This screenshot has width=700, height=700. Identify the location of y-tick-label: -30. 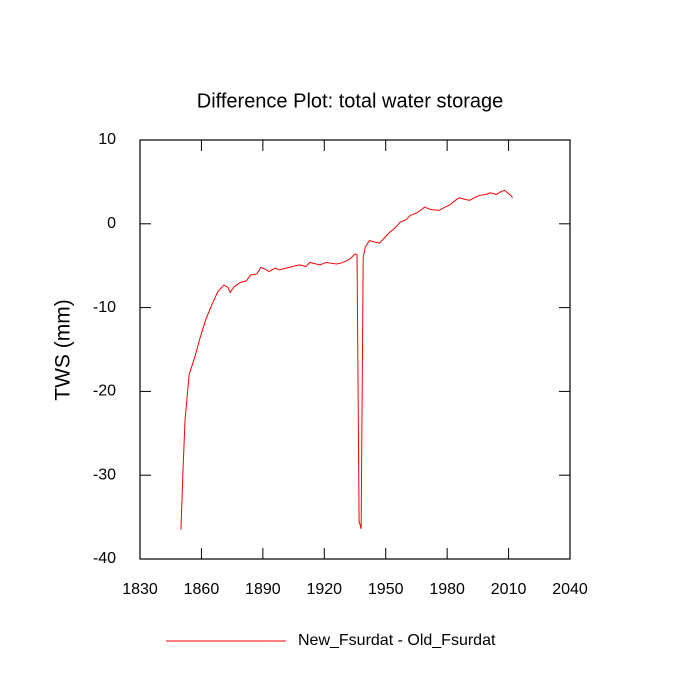
(104, 474).